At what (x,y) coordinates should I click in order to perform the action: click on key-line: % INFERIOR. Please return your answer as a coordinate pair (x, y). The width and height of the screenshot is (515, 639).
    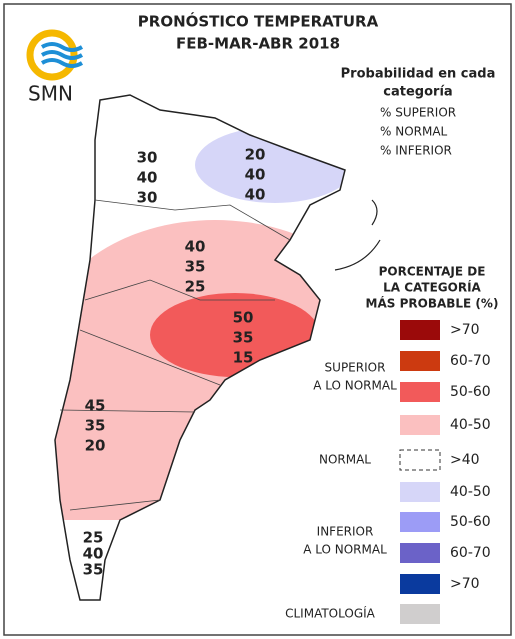
    Looking at the image, I should click on (416, 151).